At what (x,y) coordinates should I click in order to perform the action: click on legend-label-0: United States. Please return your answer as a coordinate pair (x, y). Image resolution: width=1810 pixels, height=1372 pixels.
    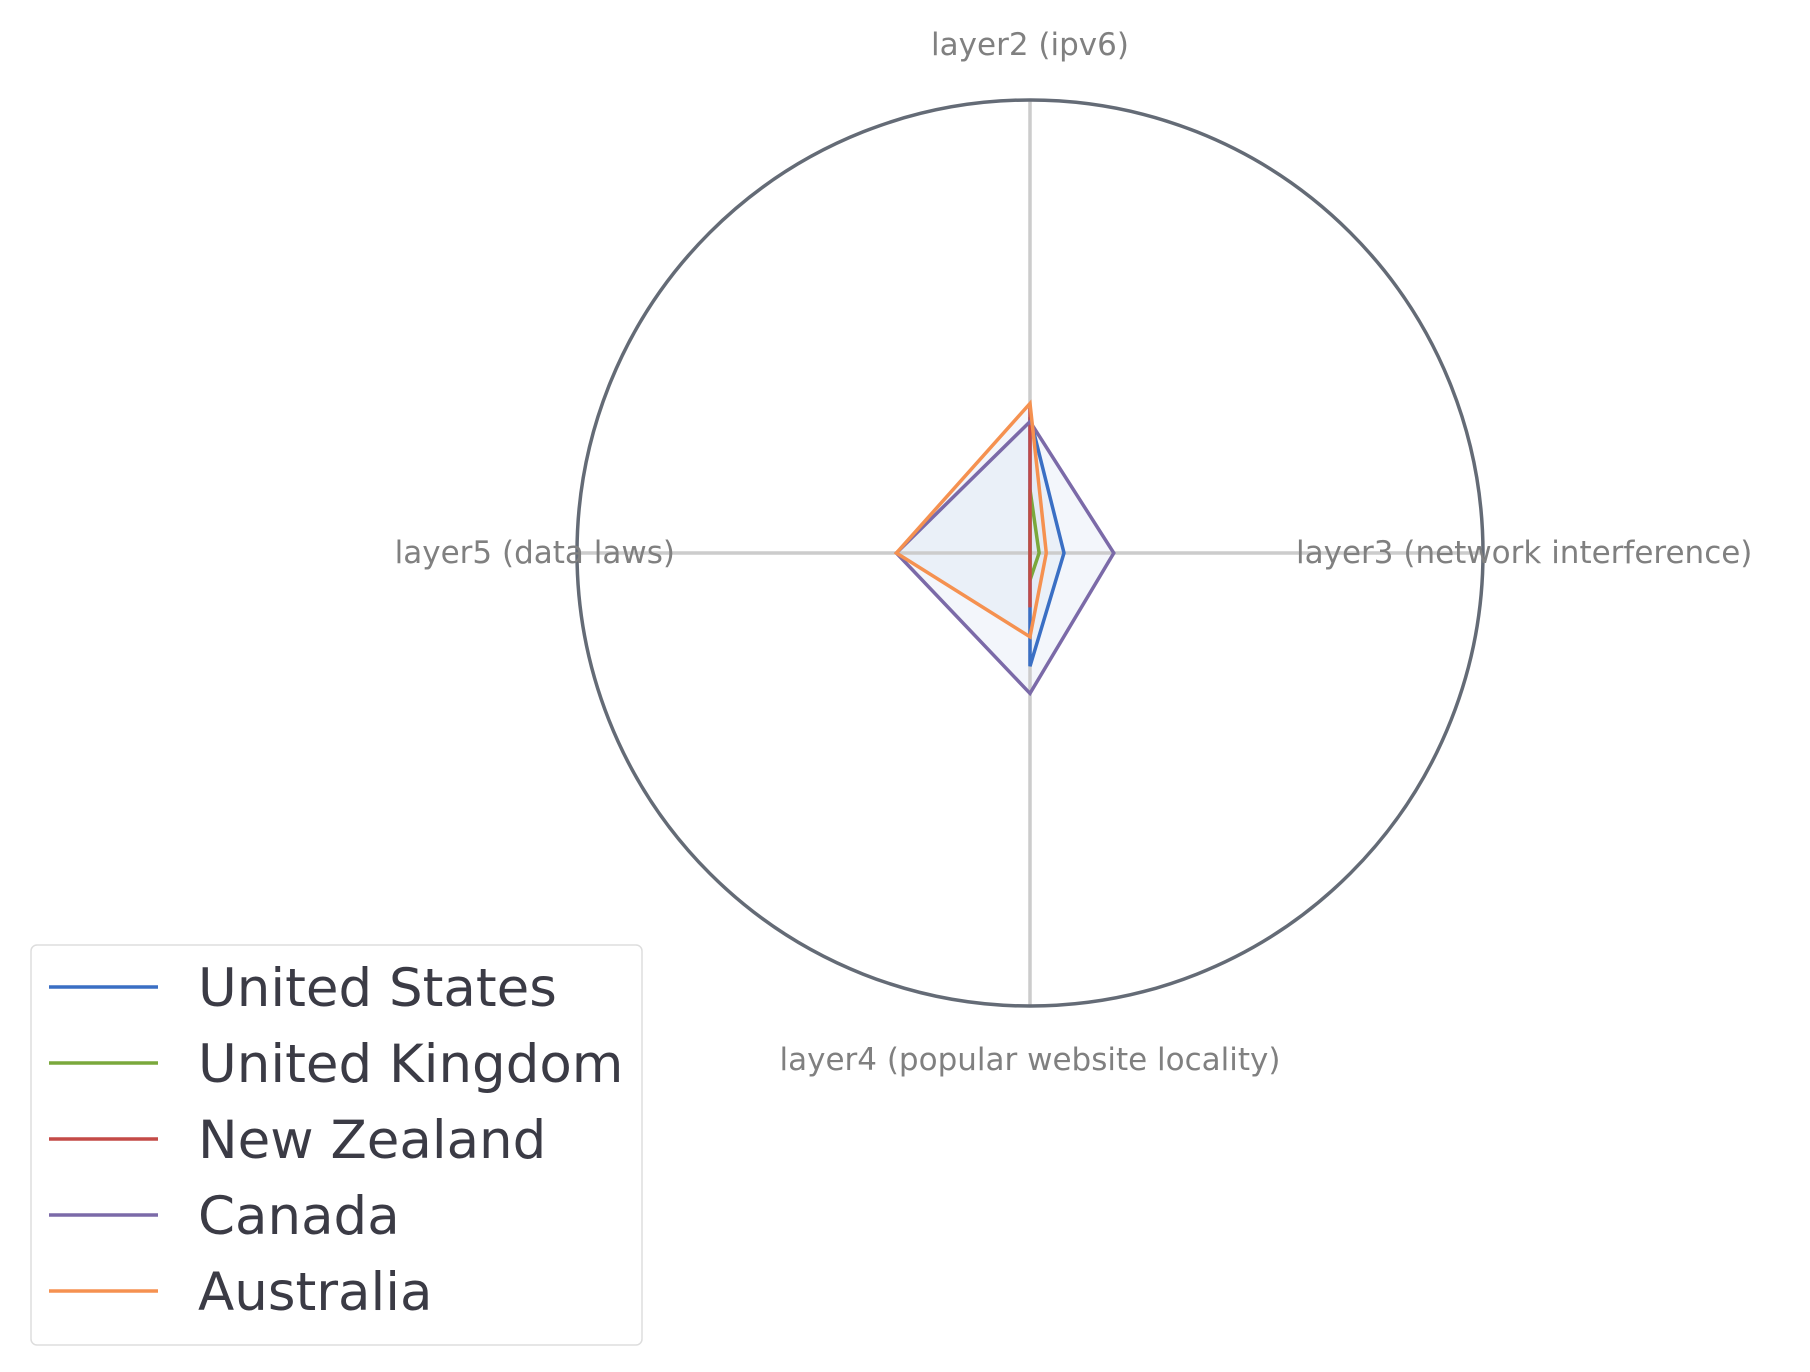
    Looking at the image, I should click on (377, 988).